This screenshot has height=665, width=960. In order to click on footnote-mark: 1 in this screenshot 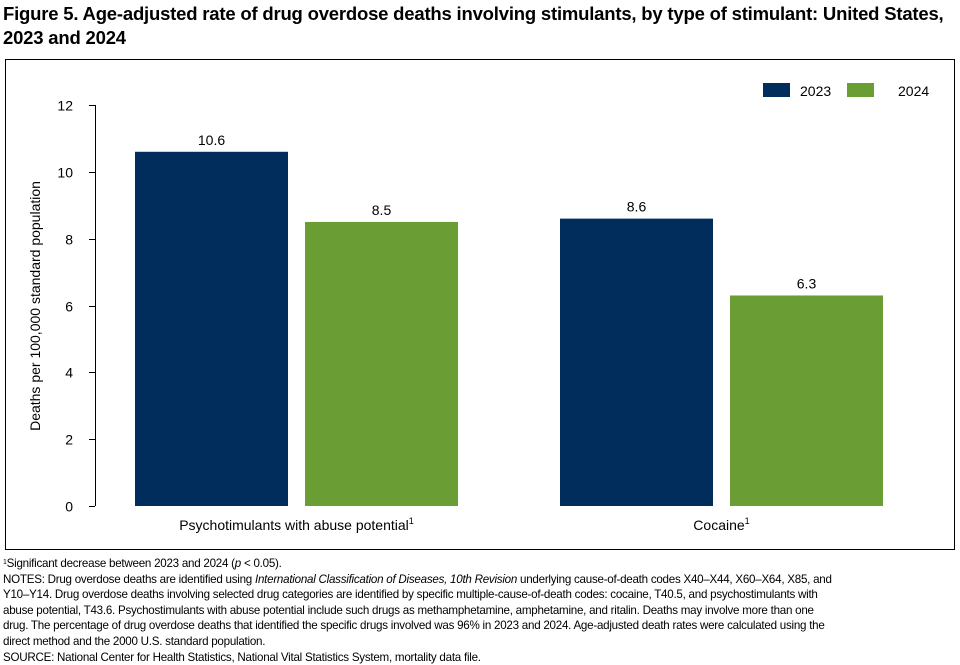, I will do `click(5, 562)`.